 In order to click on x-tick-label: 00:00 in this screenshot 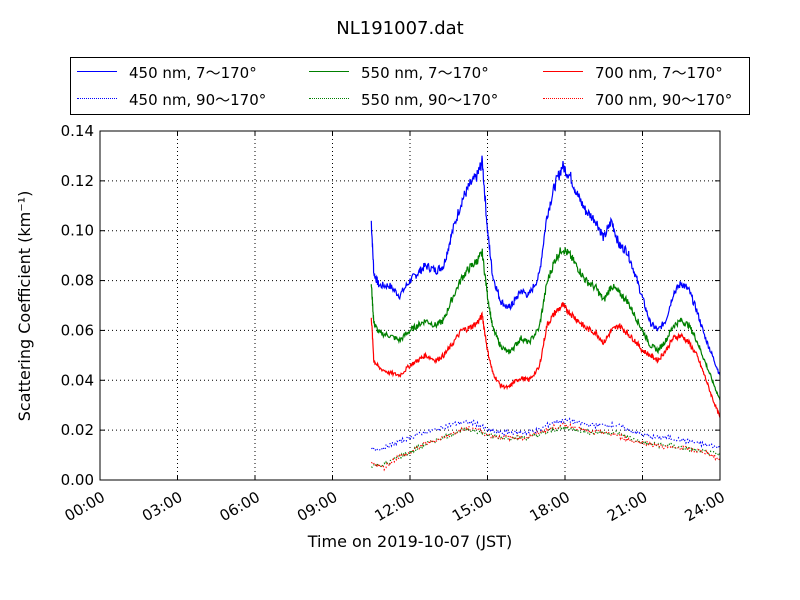, I will do `click(85, 506)`.